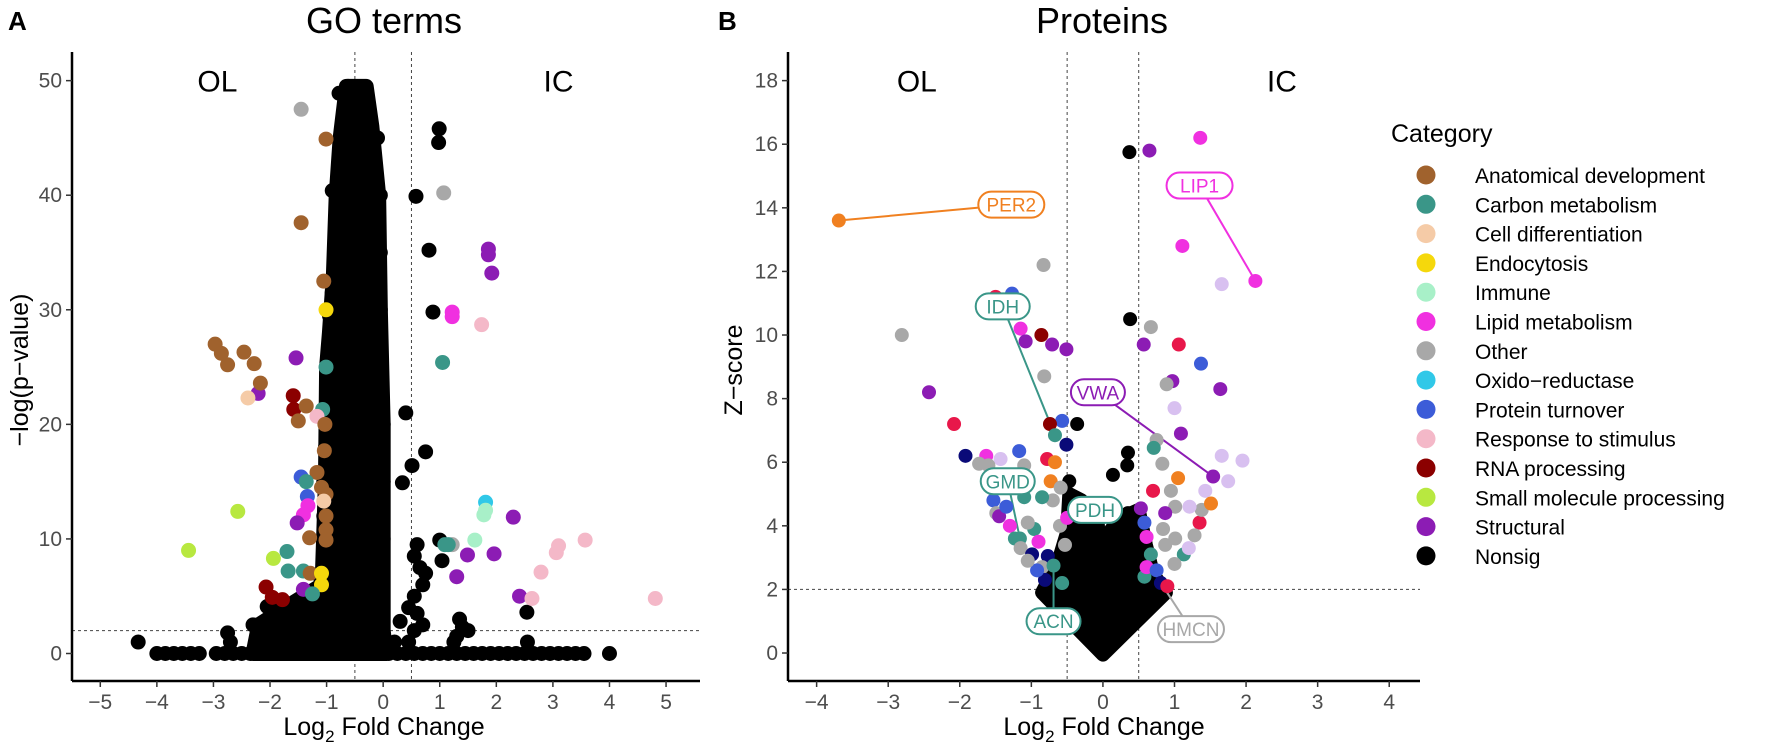 The width and height of the screenshot is (1772, 748). I want to click on region-label-ol: OL, so click(917, 82).